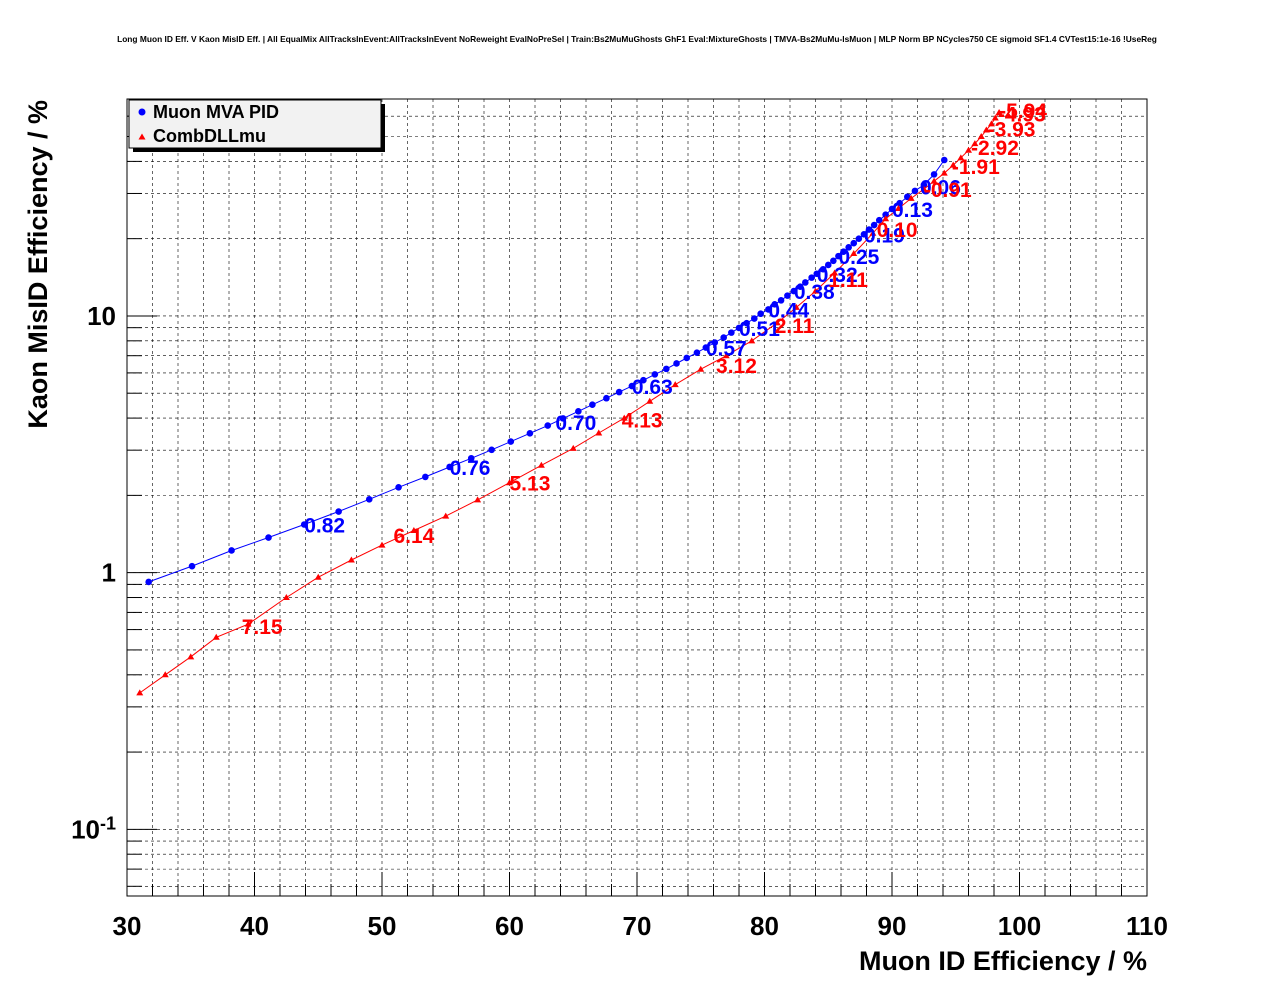 The width and height of the screenshot is (1276, 996). I want to click on x-tick-label: 80, so click(764, 926).